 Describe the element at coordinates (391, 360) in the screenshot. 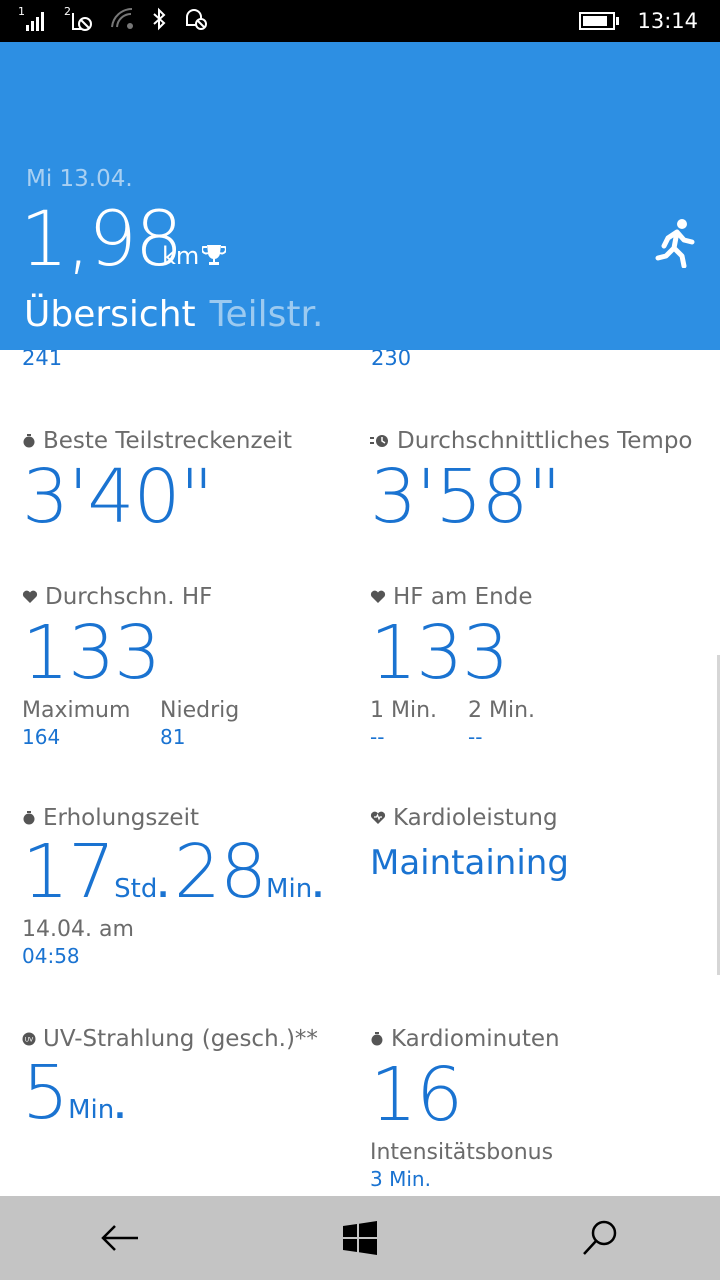

I see `partial-value-right: 230` at that location.